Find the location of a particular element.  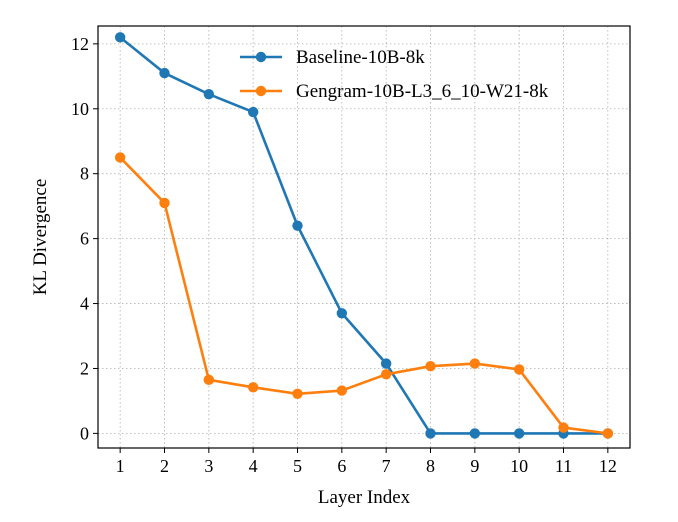

x-tick-label: 9 is located at coordinates (474, 466).